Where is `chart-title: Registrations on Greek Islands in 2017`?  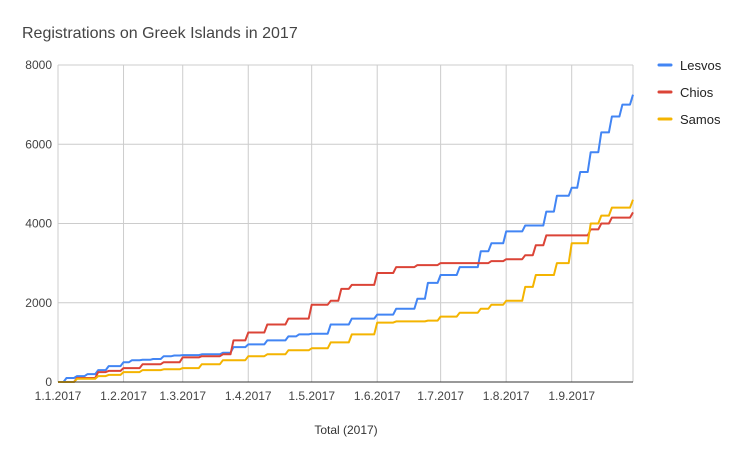 chart-title: Registrations on Greek Islands in 2017 is located at coordinates (160, 33).